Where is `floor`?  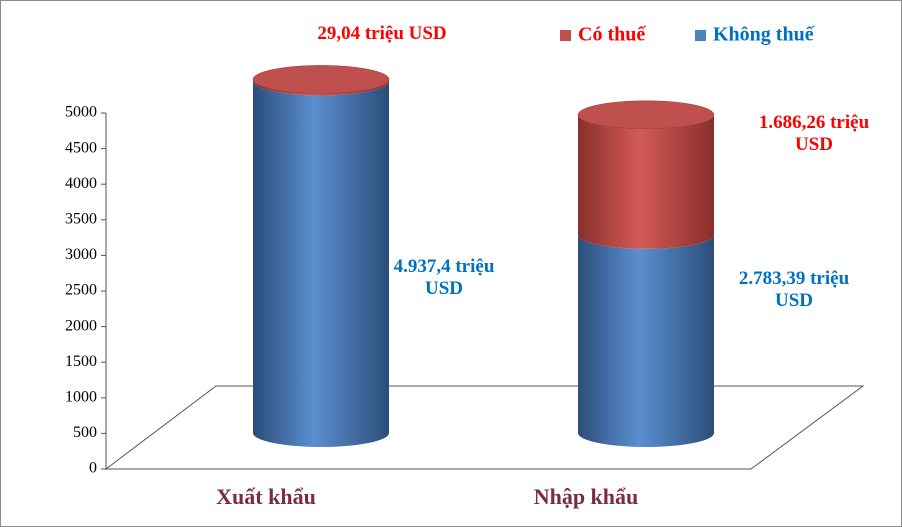
floor is located at coordinates (484, 427).